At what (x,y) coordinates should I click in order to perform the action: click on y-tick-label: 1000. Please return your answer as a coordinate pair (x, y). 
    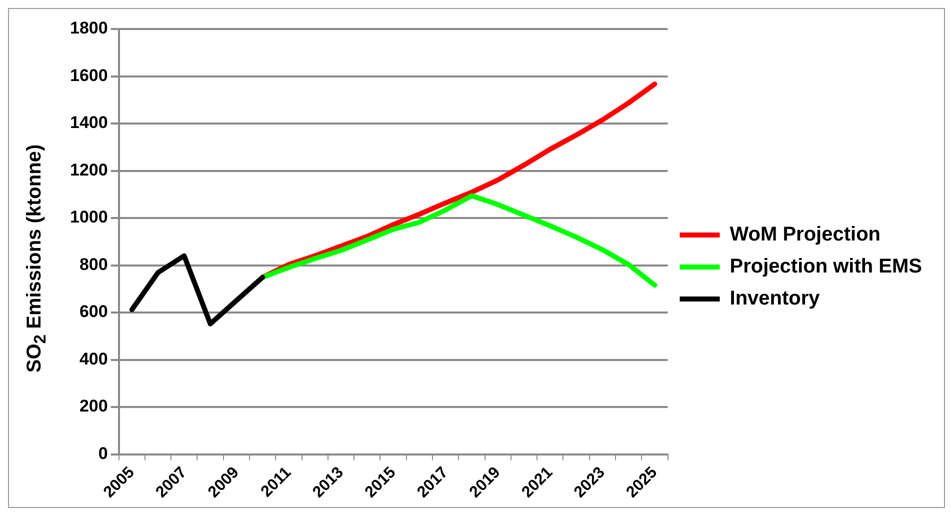
    Looking at the image, I should click on (89, 217).